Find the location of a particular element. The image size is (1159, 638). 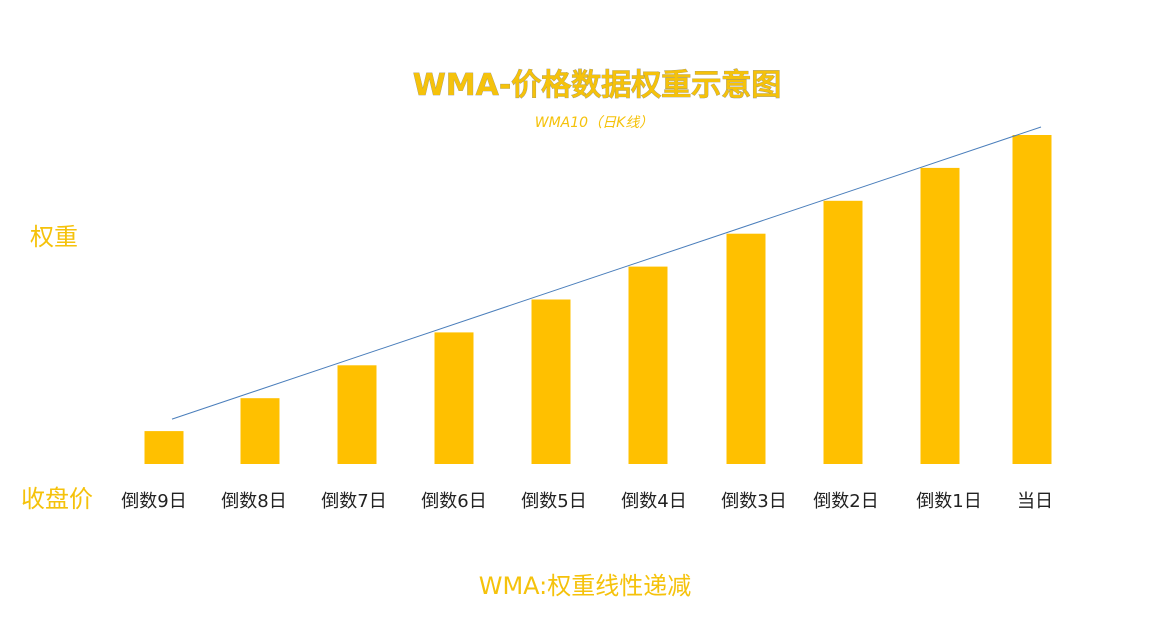

chart-subtitle: WMA10（日K线） is located at coordinates (594, 123).